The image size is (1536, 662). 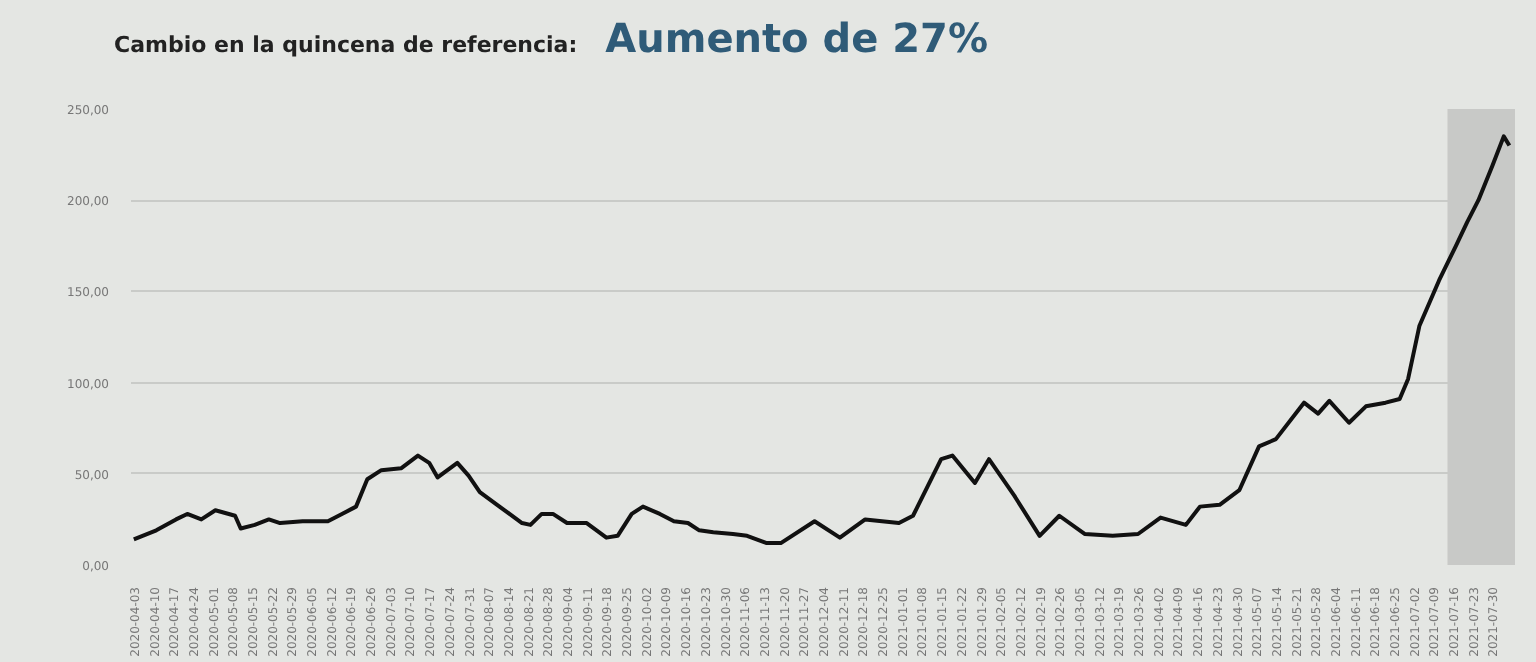 I want to click on chart-title: Cambio en la quincena de referencia:, so click(x=346, y=46).